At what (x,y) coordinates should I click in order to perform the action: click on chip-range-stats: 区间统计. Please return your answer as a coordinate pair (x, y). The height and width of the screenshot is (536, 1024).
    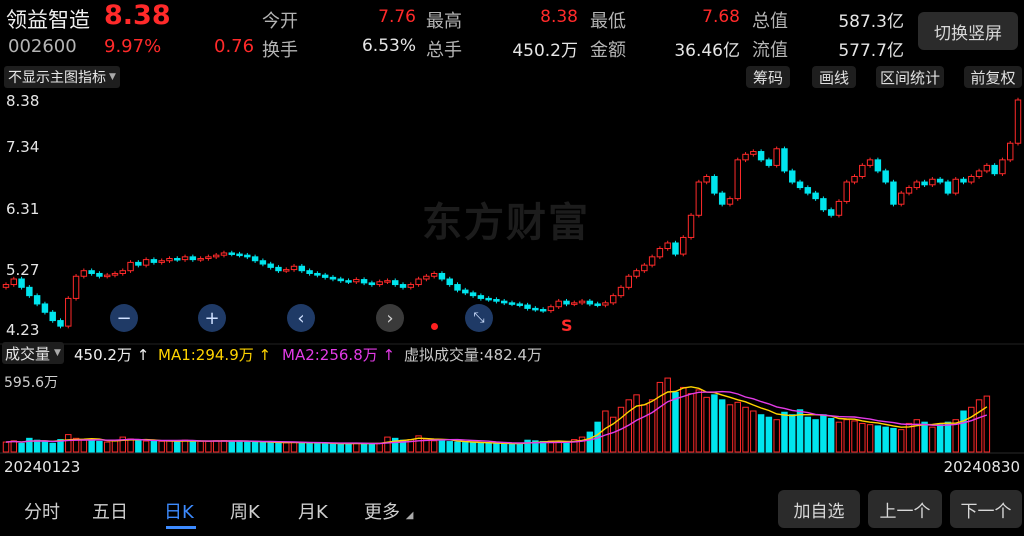
    Looking at the image, I should click on (910, 77).